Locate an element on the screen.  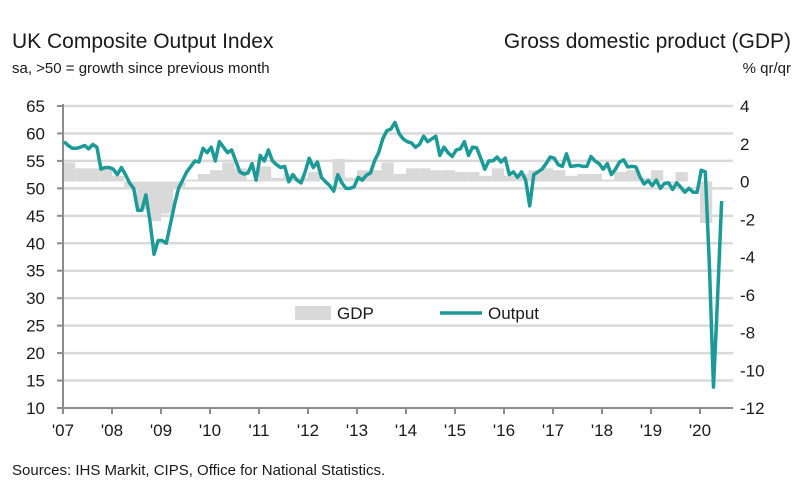
y-right-tick-label: -8 is located at coordinates (747, 333).